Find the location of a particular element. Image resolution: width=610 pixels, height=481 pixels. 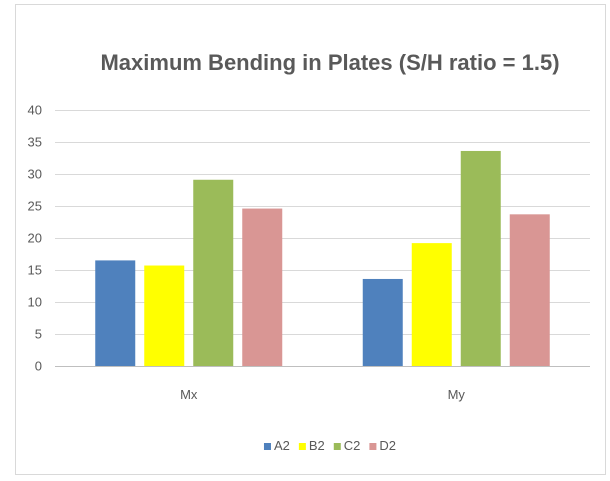

bar-a2-my is located at coordinates (382, 322).